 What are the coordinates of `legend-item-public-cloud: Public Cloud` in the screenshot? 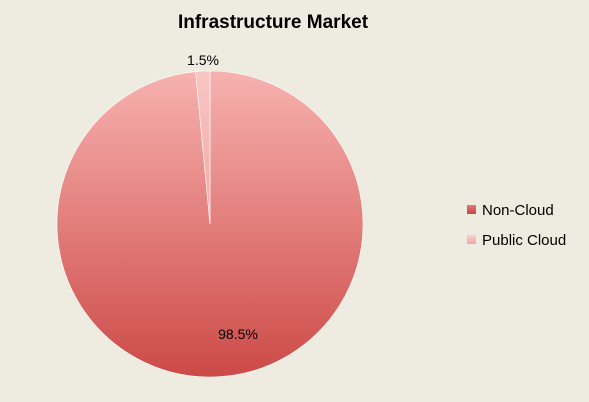 It's located at (516, 240).